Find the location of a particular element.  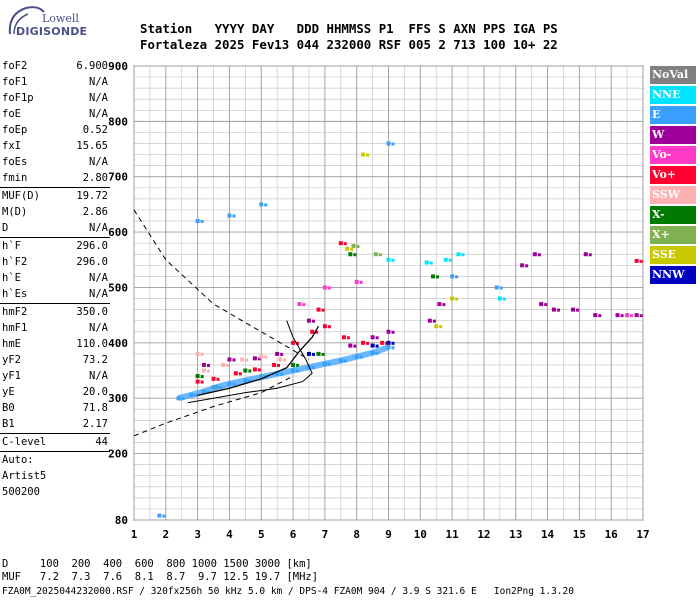

x-tick-label: 6 is located at coordinates (293, 534).